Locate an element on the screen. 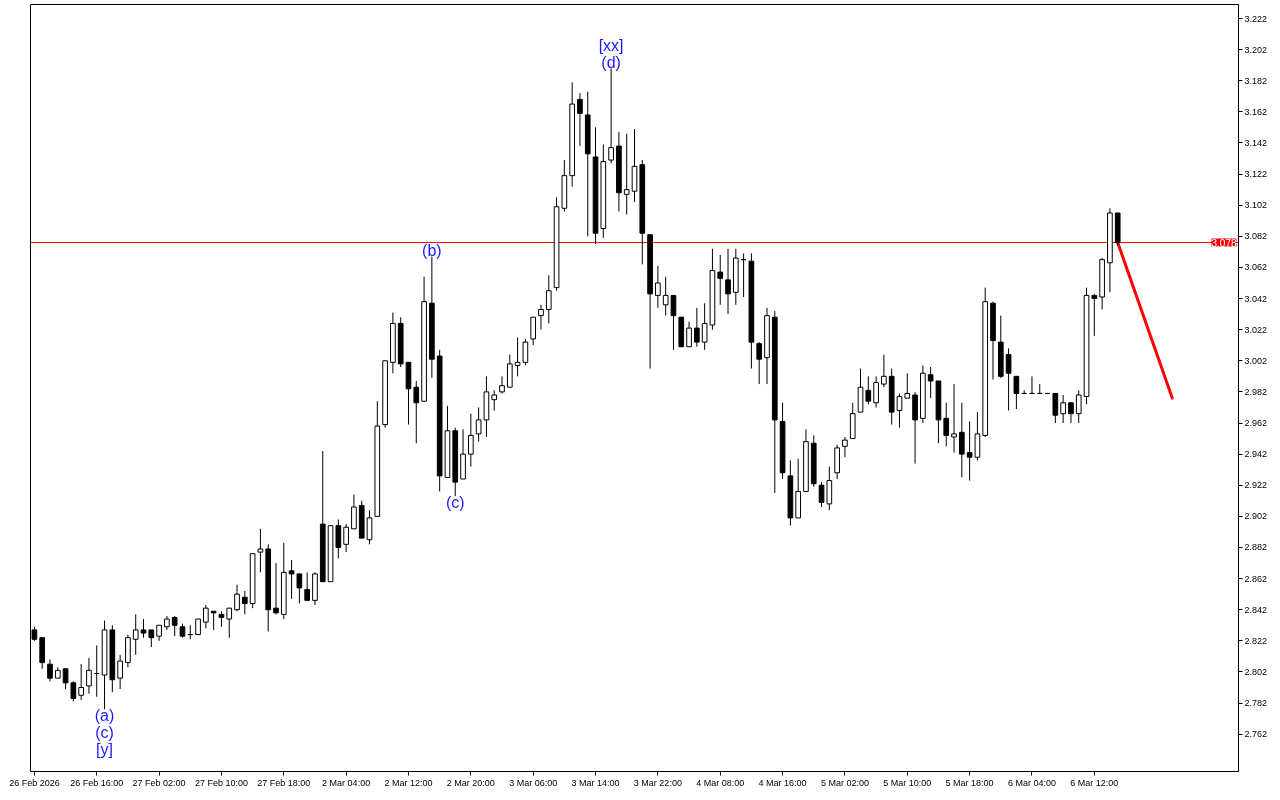  y-tick-label: 2.762 is located at coordinates (1256, 734).